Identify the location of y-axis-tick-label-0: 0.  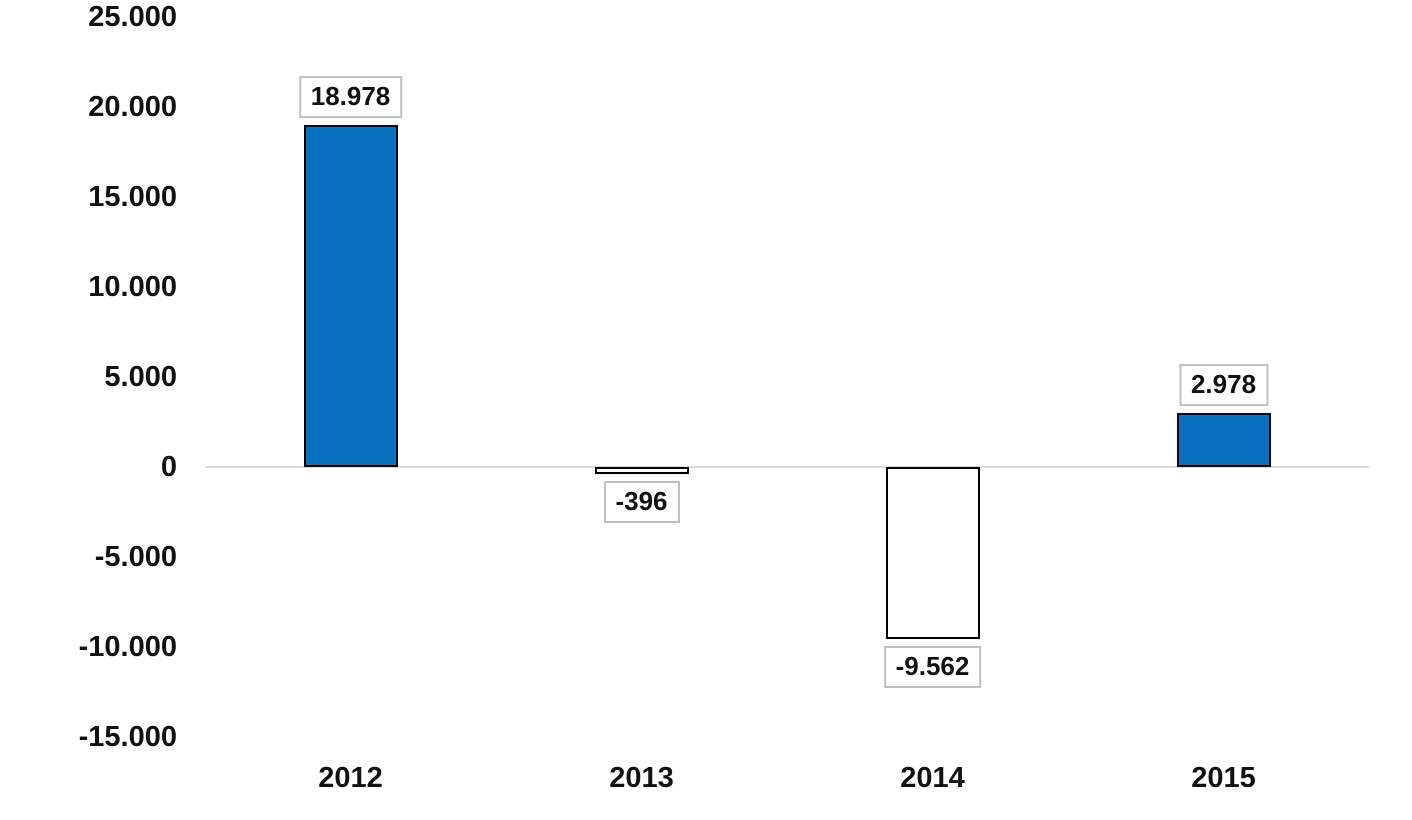
(168, 467).